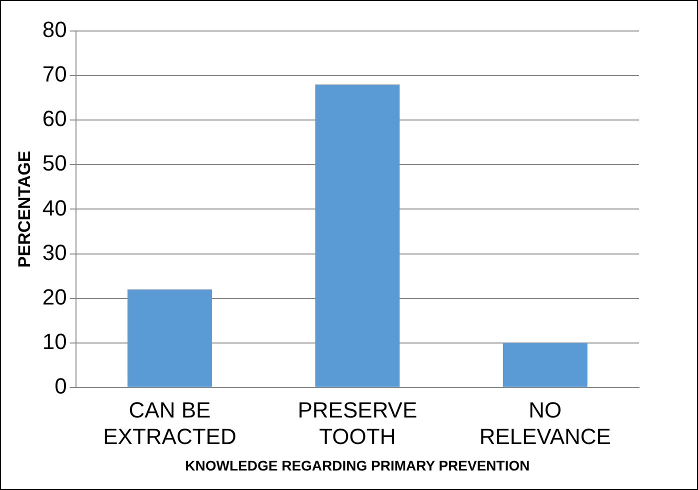  I want to click on y-tick-label: 30, so click(54, 252).